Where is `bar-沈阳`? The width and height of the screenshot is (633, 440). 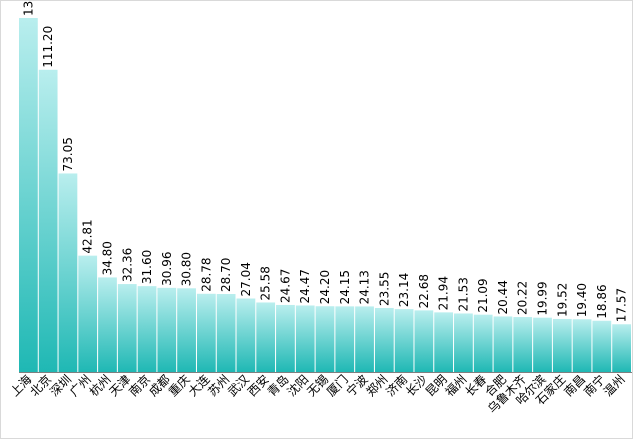 bar-沈阳 is located at coordinates (305, 338).